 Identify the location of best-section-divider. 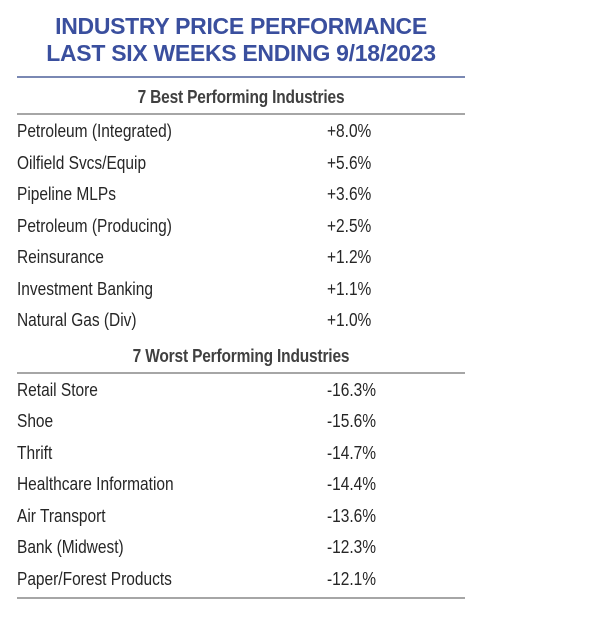
(241, 114).